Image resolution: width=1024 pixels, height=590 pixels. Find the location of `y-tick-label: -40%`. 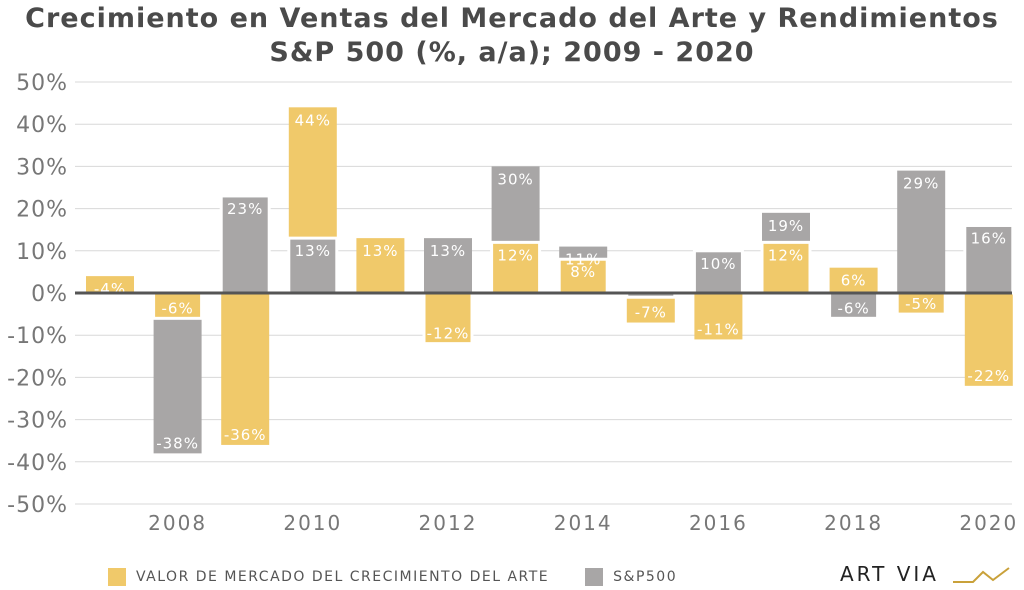

y-tick-label: -40% is located at coordinates (37, 463).